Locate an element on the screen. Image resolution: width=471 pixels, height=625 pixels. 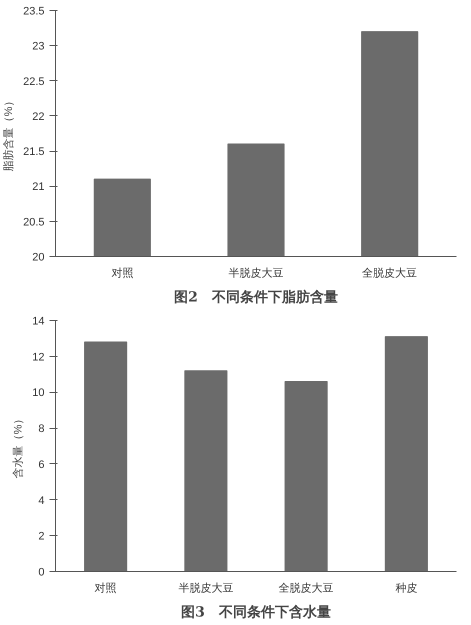
y-tick-label: 2 is located at coordinates (41, 536).